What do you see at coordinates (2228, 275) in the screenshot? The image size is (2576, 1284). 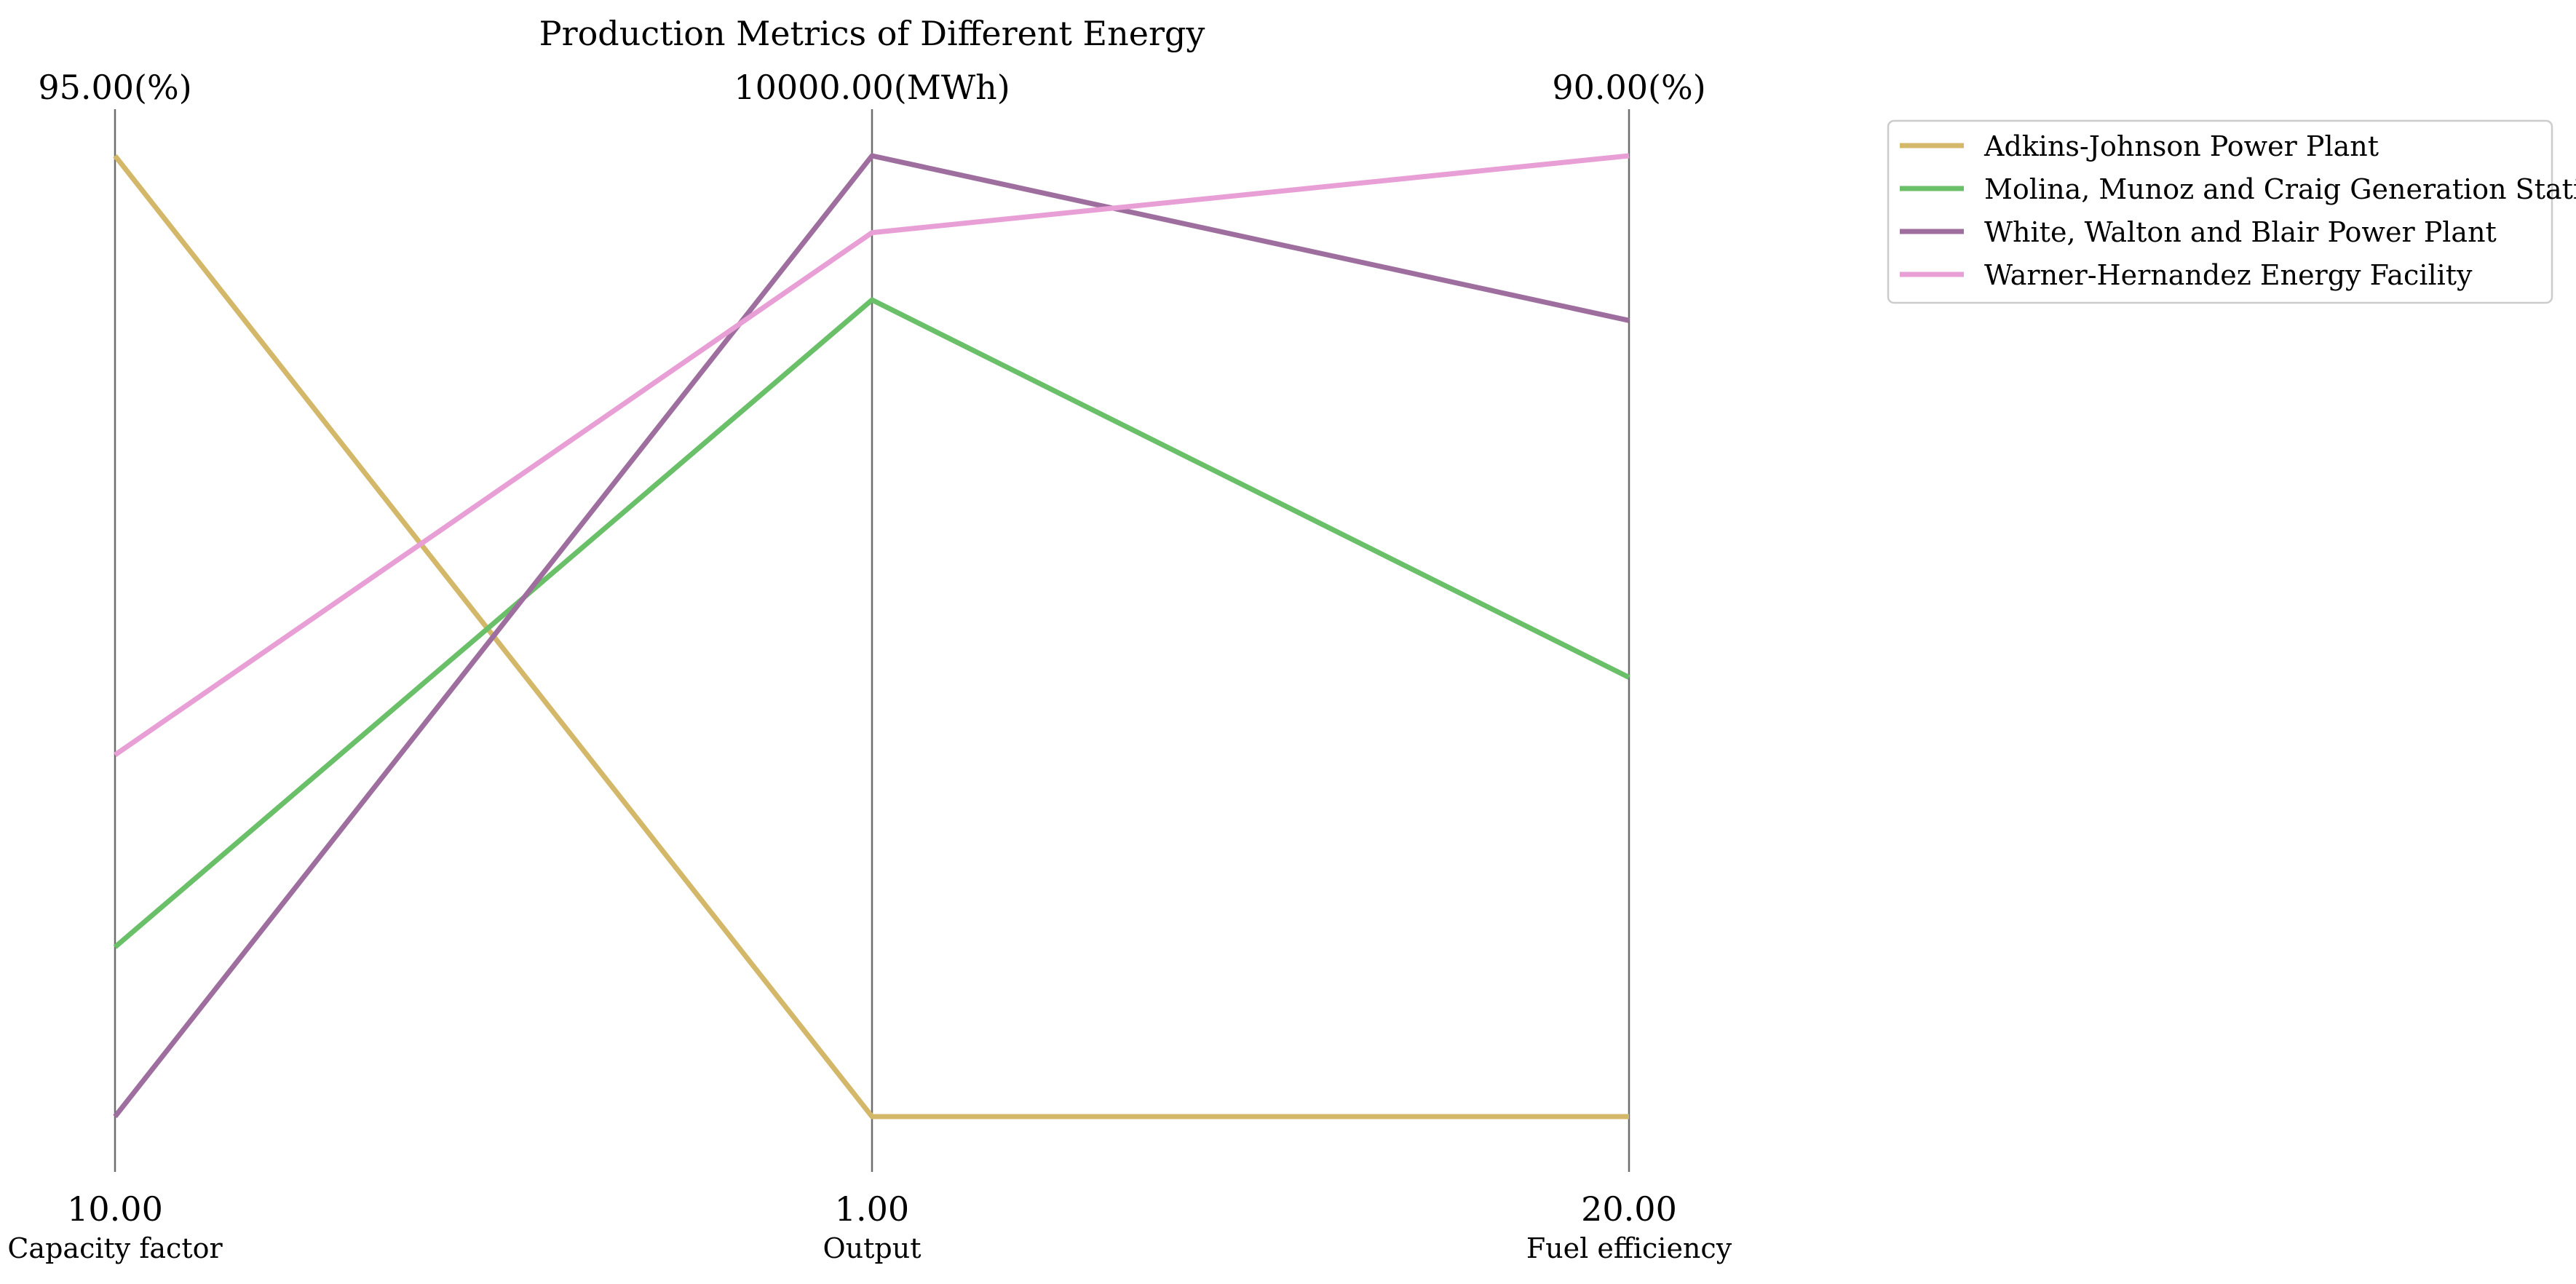 I see `legend-label: Warner-Hernandez Energy Facility` at bounding box center [2228, 275].